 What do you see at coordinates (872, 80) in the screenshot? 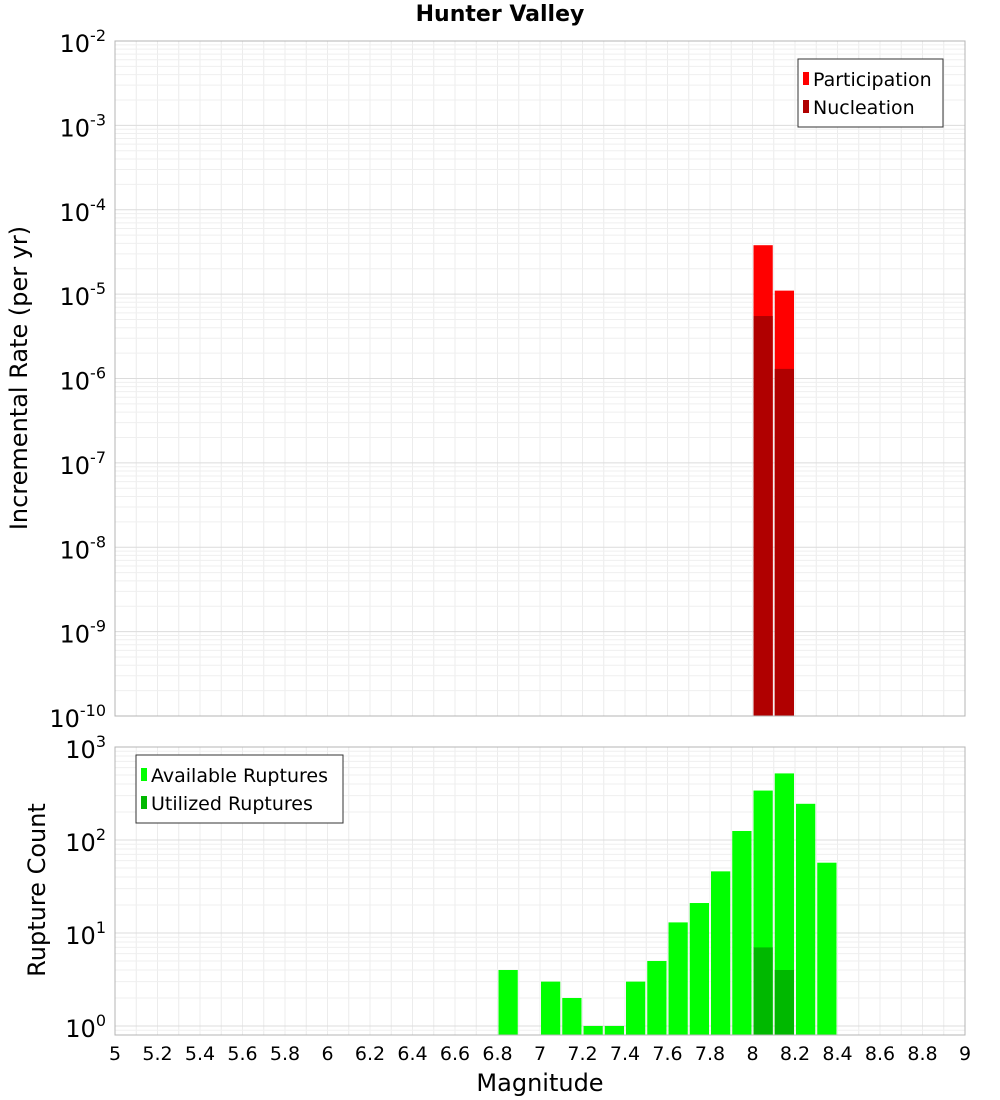
I see `top-legend-label: Participation` at bounding box center [872, 80].